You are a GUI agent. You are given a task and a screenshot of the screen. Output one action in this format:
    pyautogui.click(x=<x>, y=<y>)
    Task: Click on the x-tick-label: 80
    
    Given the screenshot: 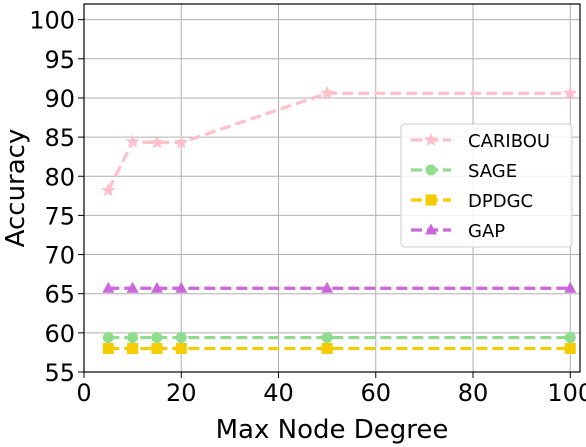 What is the action you would take?
    pyautogui.click(x=473, y=393)
    